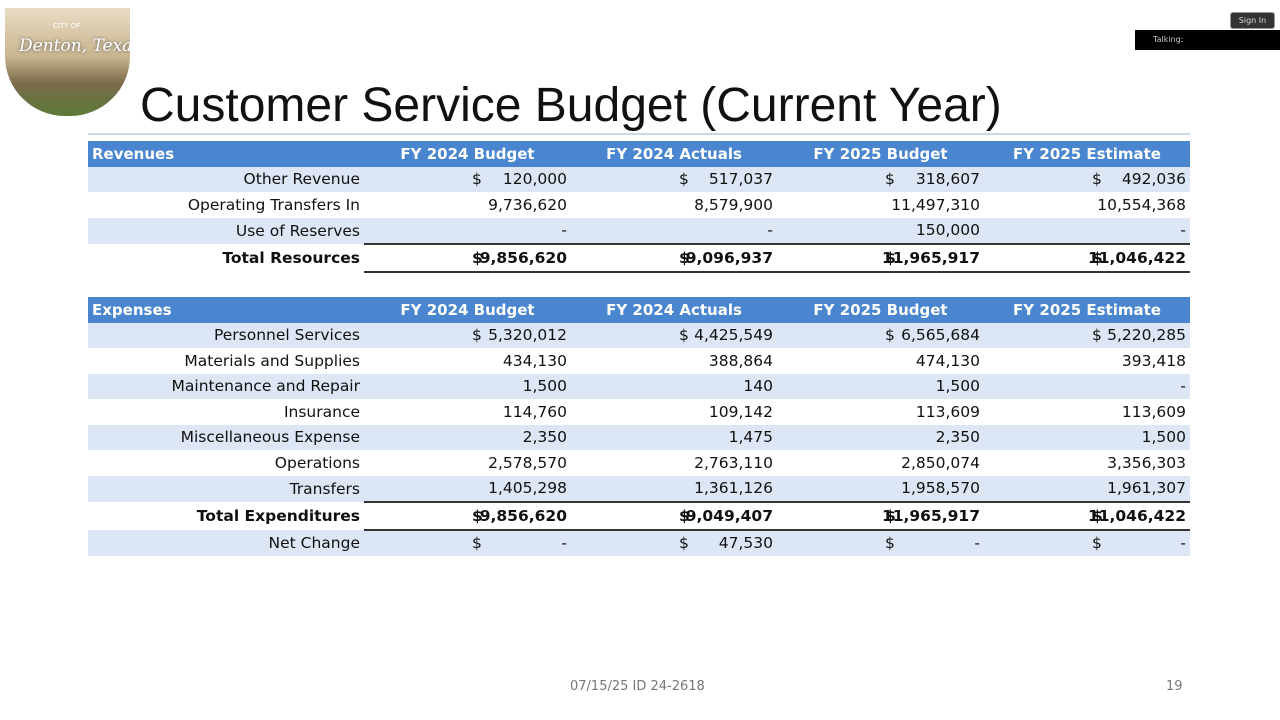 The image size is (1280, 720). I want to click on logo-name: Denton, Texas, so click(74, 46).